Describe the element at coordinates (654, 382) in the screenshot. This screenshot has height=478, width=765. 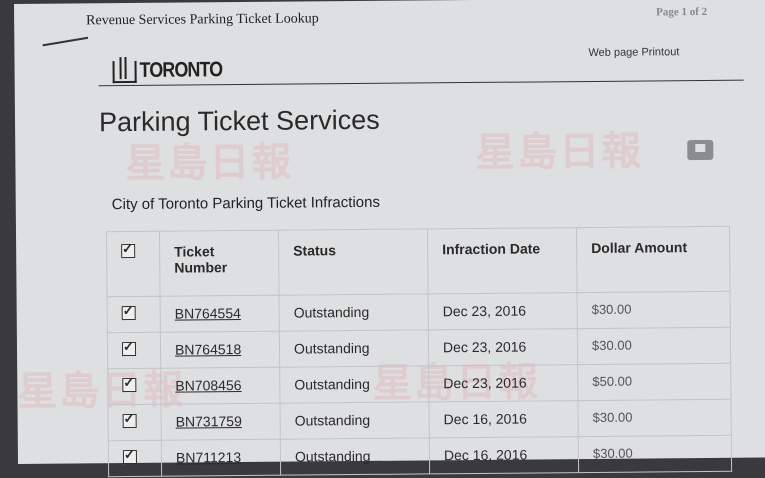
I see `amount-cell: $50.00` at that location.